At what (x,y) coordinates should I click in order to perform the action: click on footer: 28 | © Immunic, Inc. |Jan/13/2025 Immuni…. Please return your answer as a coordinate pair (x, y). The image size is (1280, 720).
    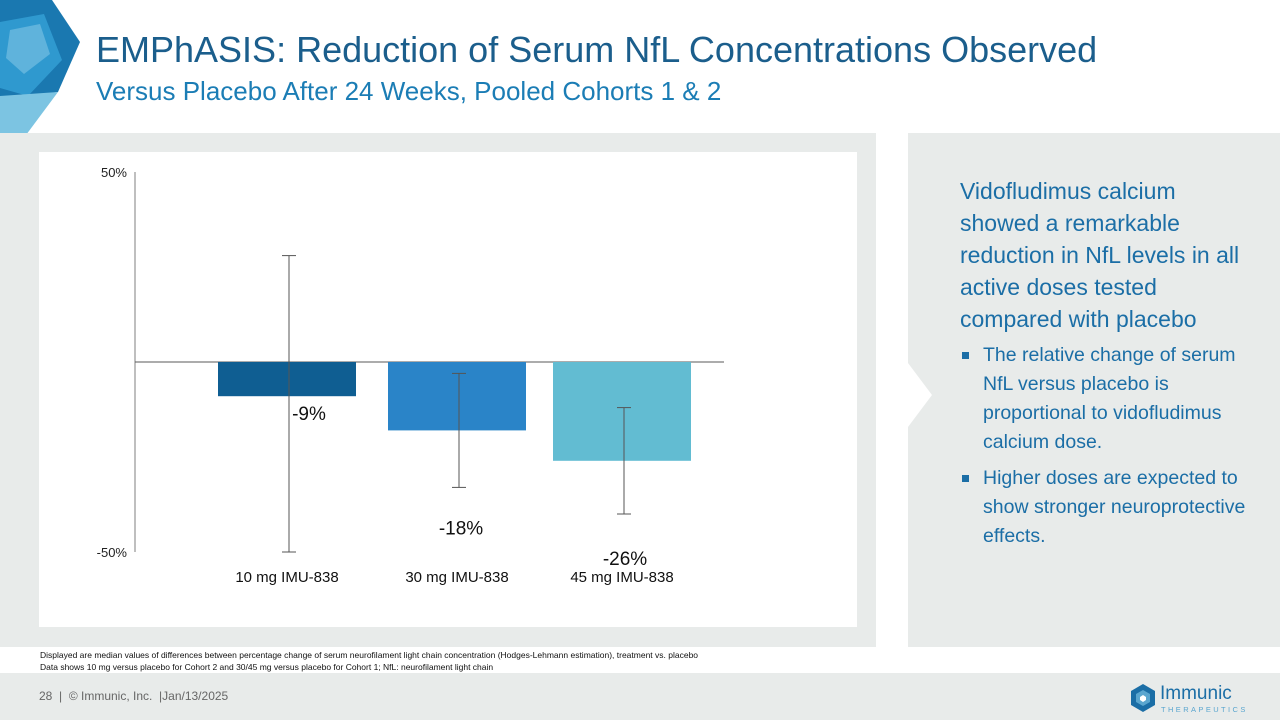
    Looking at the image, I should click on (640, 696).